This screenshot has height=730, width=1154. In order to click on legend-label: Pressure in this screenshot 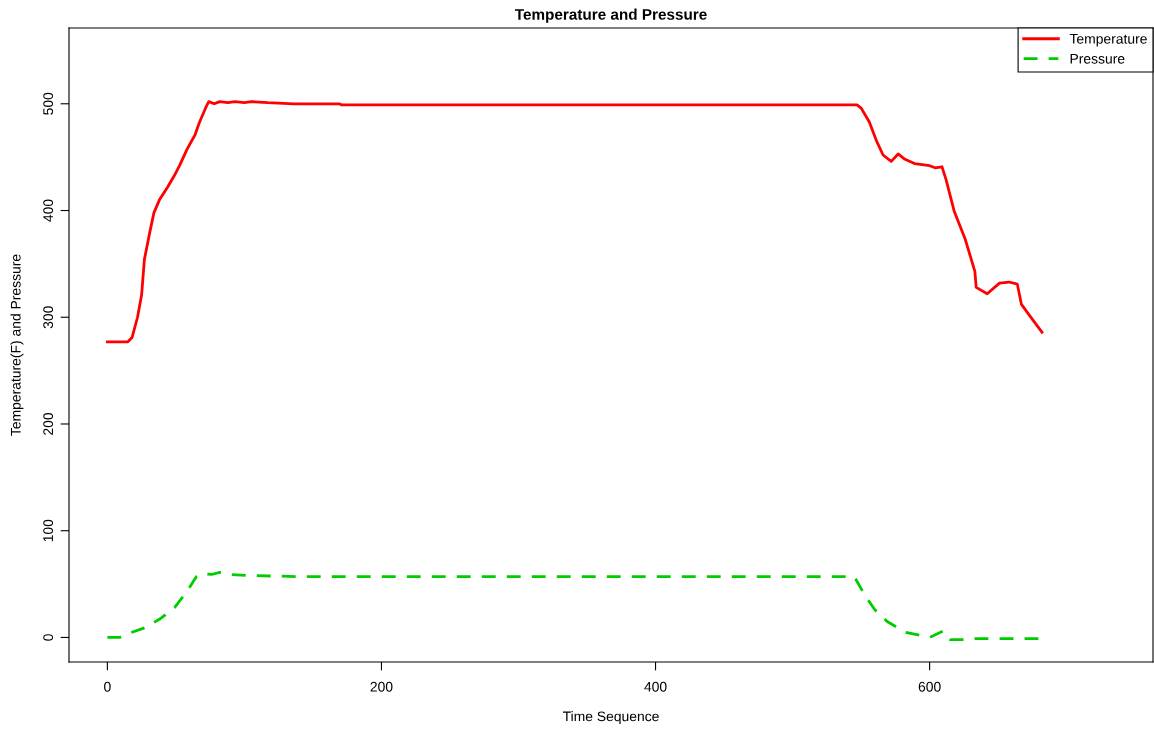, I will do `click(1097, 58)`.